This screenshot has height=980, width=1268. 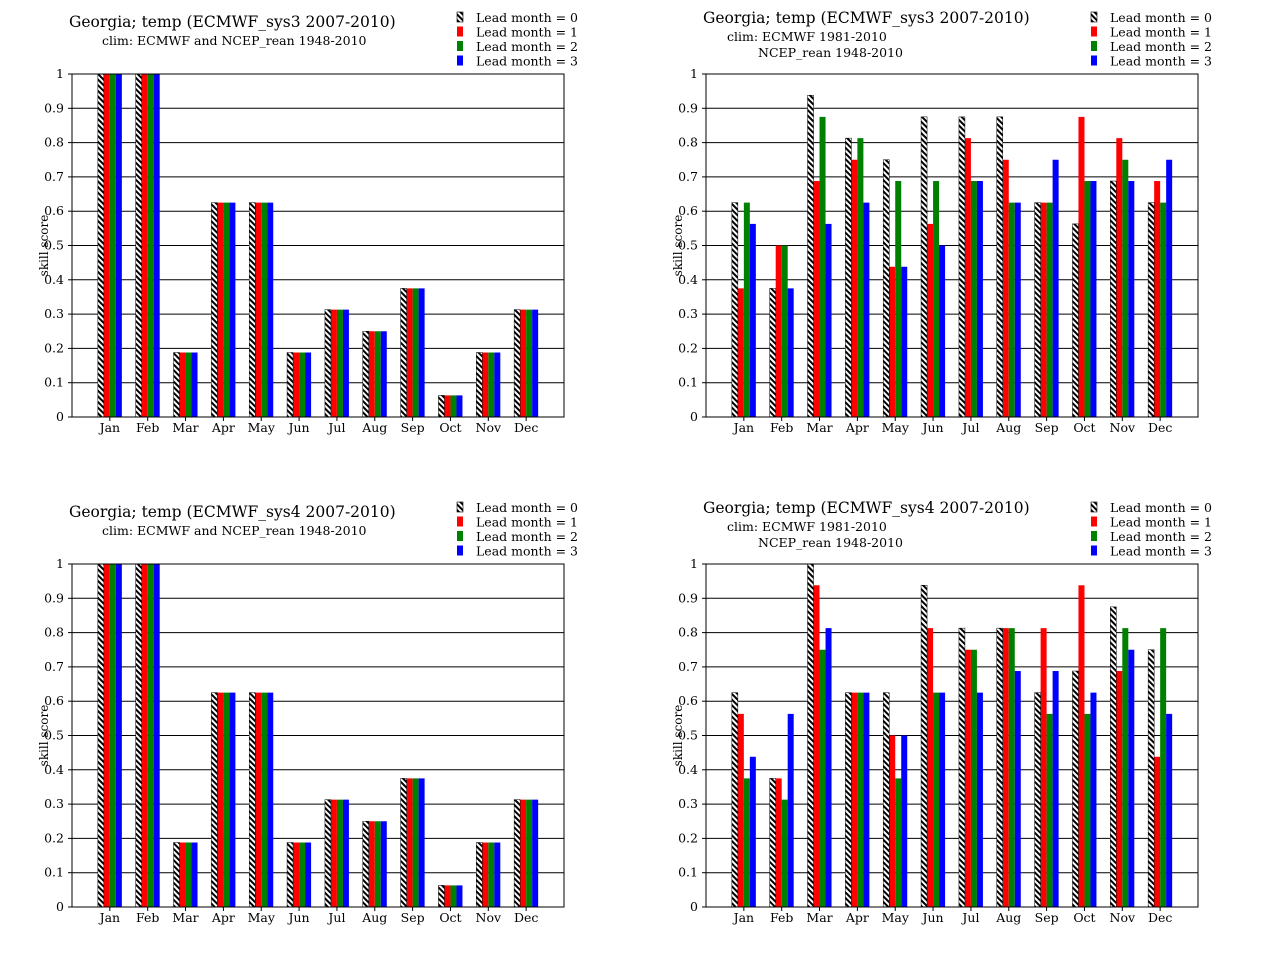 I want to click on bar-oct-lead0, so click(x=1075, y=320).